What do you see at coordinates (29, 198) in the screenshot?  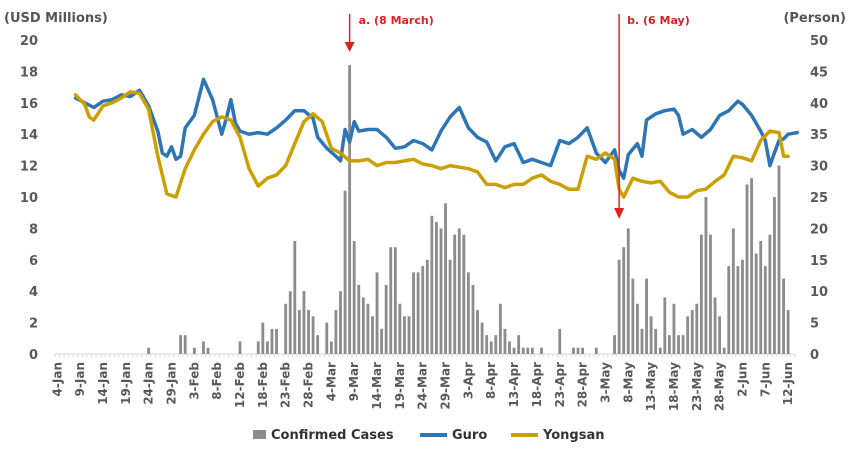 I see `left-axis-ticks: 0 2 4 6 8 10 12 14 16 18 20` at bounding box center [29, 198].